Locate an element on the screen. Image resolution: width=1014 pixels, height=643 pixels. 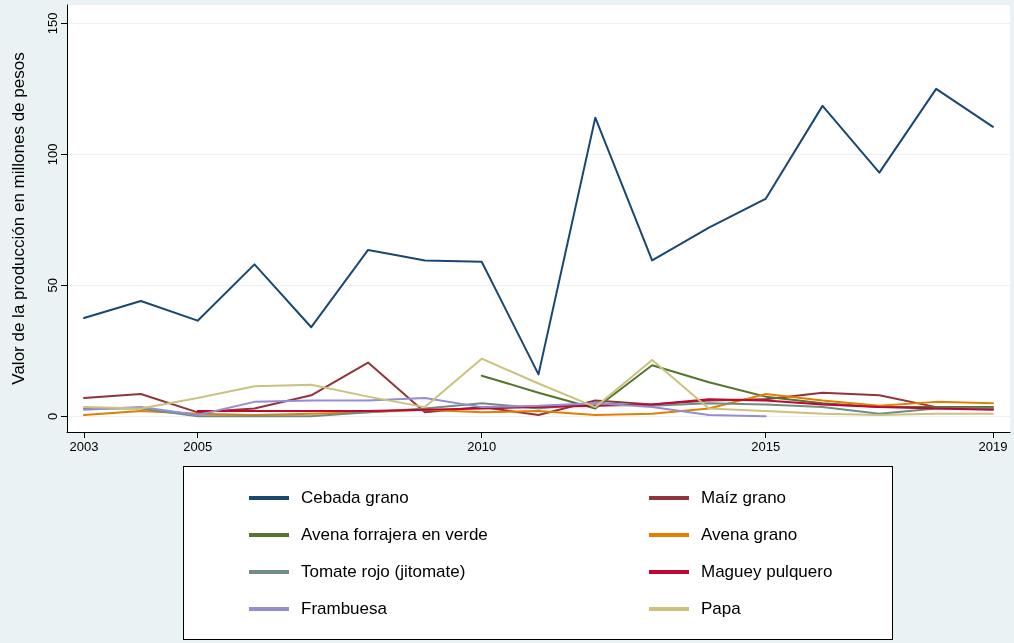
y-axis-title: Valor de la producción en millones de pesos is located at coordinates (18, 218).